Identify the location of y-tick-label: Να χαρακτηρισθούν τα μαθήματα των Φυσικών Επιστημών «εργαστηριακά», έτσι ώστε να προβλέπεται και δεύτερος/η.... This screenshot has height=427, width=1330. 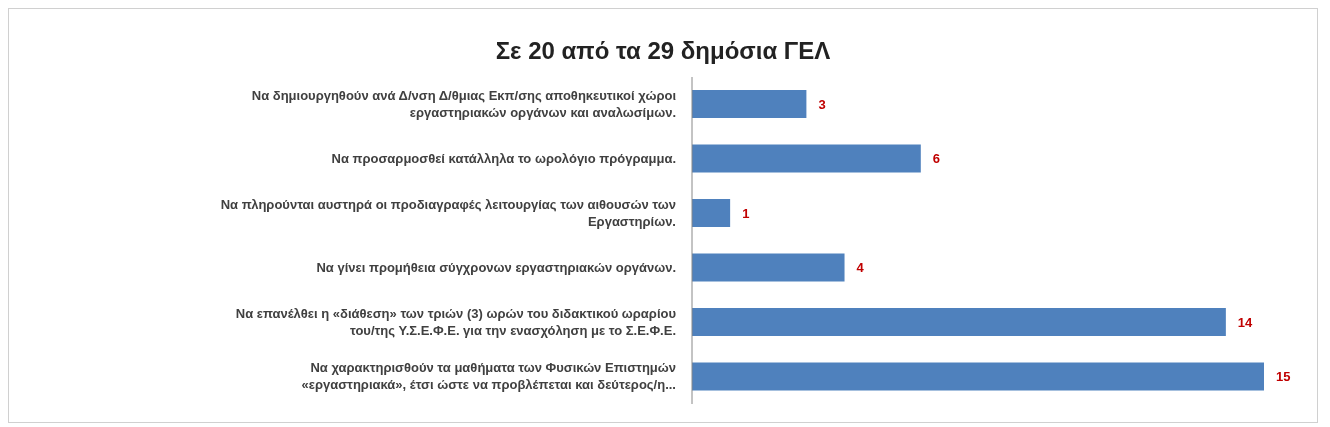
(488, 376).